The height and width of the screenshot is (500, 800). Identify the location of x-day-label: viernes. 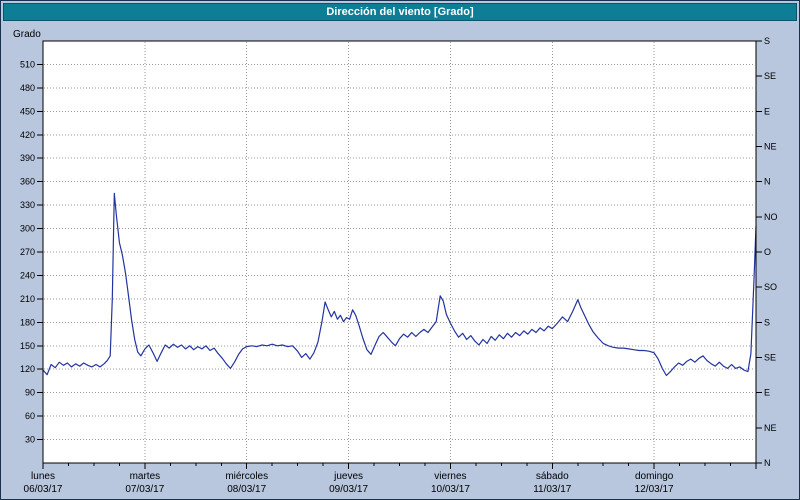
(450, 476).